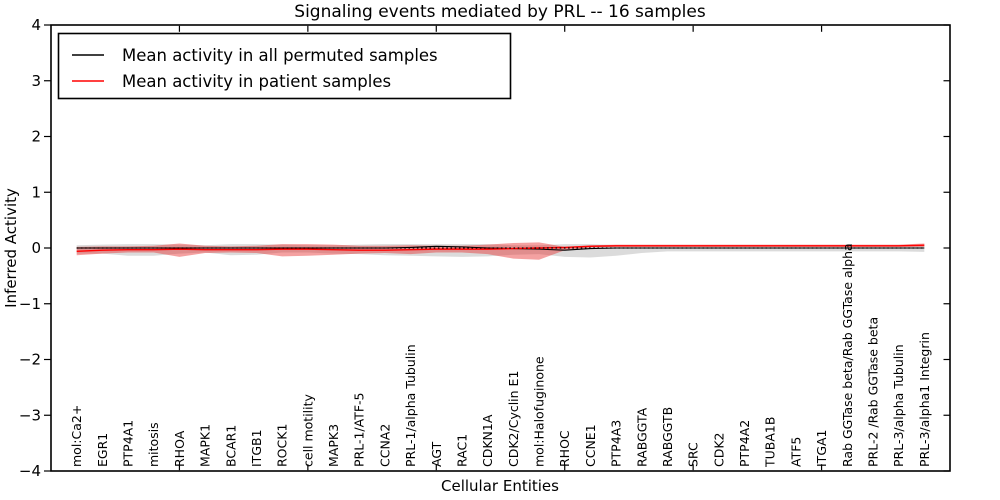 The image size is (1000, 500). I want to click on patient-mean-line, so click(500, 248).